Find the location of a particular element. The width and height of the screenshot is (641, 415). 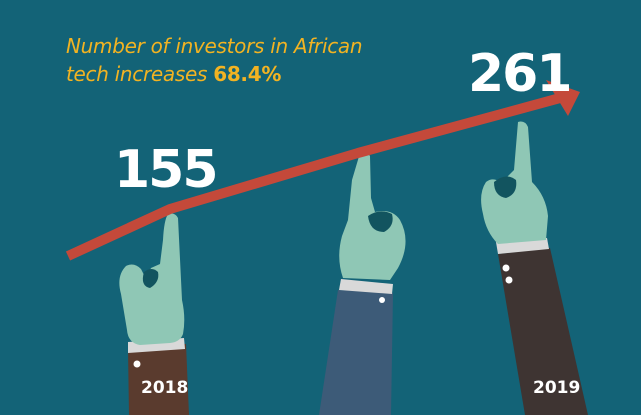

value-label-2019: 261 is located at coordinates (520, 74).